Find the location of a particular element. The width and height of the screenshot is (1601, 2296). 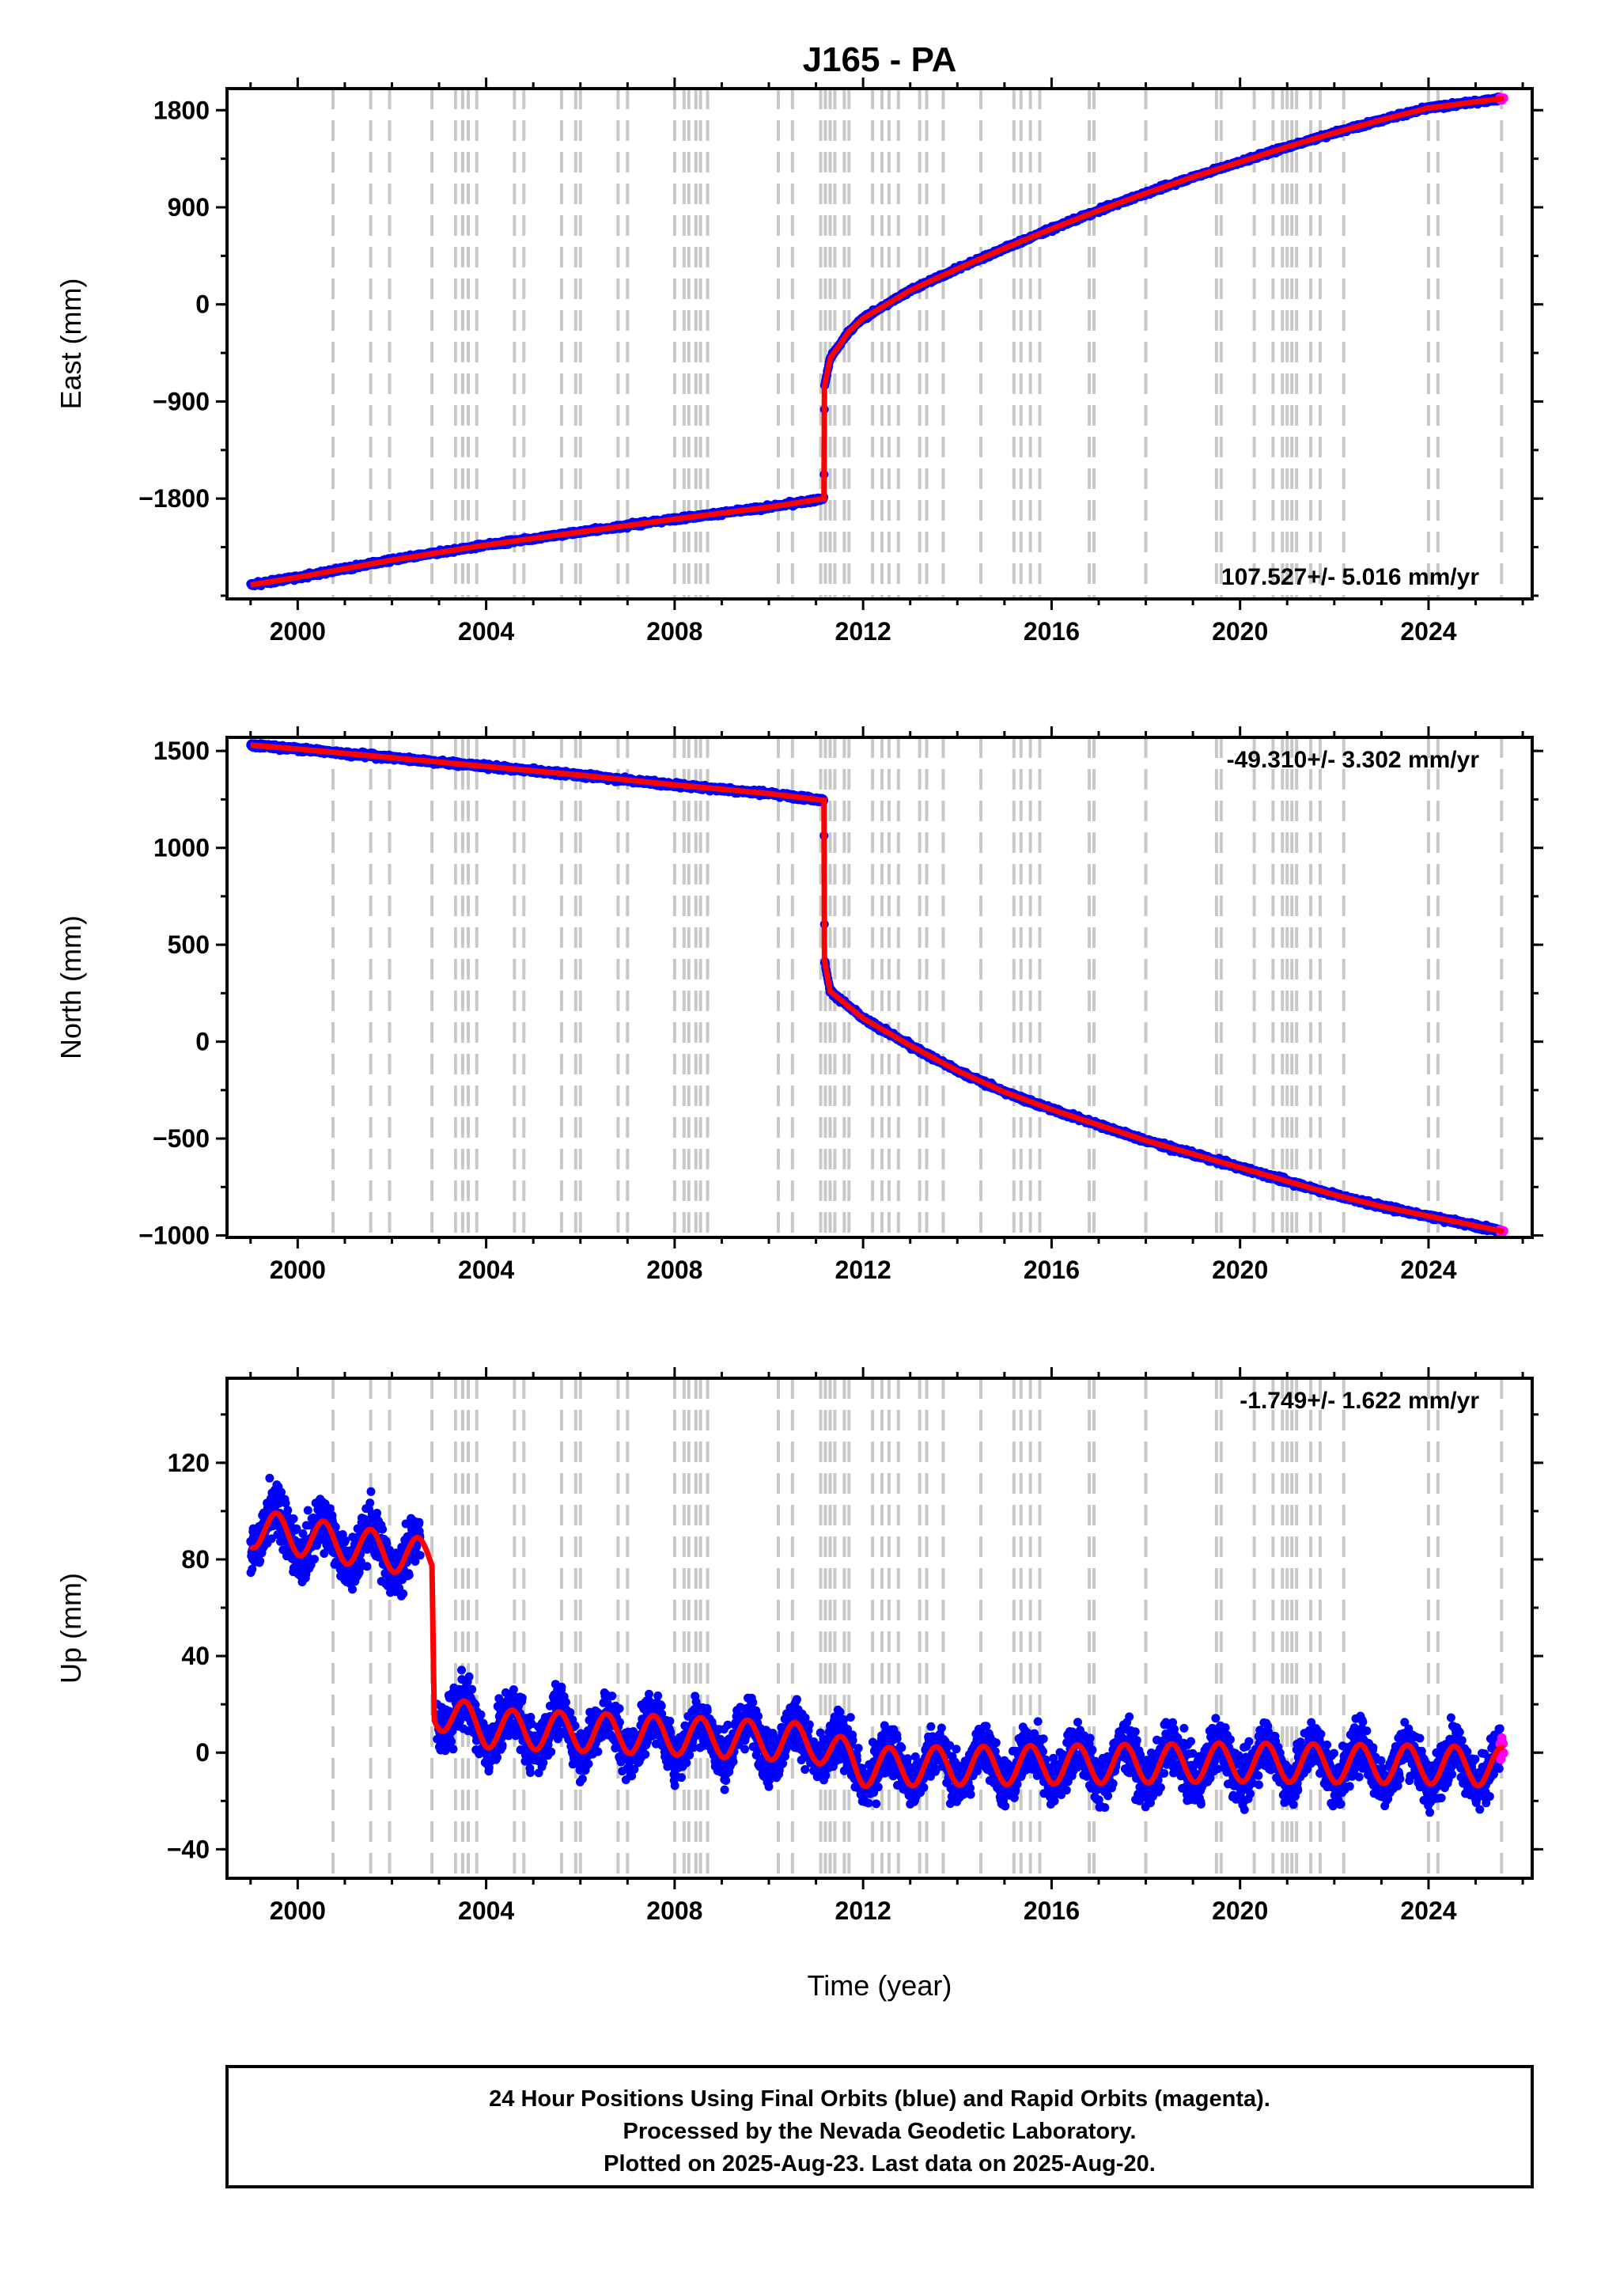

y-tick-label: −1800 is located at coordinates (174, 498).